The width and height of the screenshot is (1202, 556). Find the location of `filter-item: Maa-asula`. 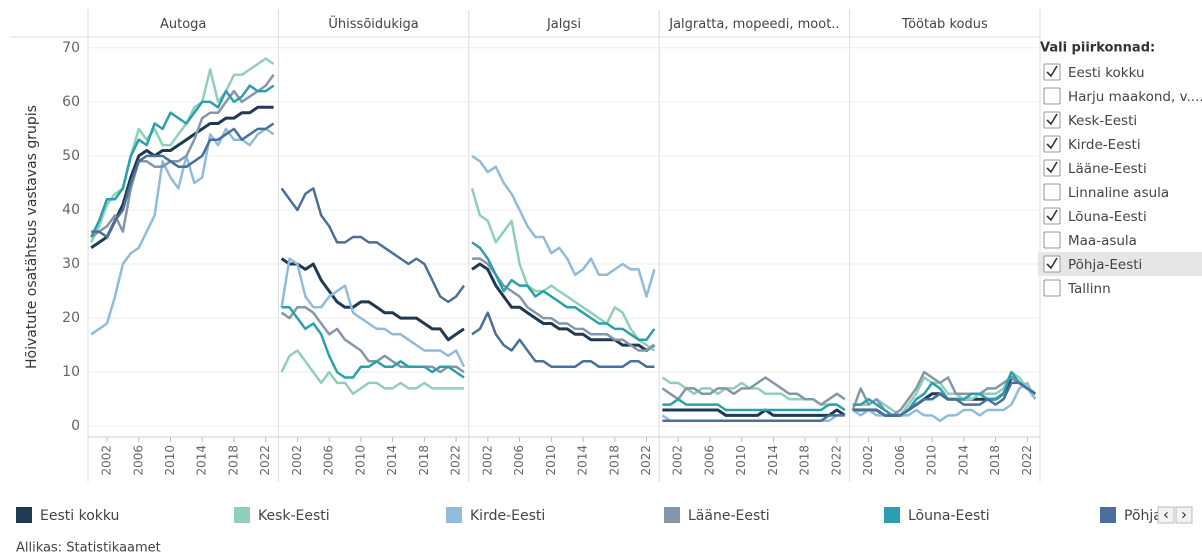

filter-item: Maa-asula is located at coordinates (1090, 240).